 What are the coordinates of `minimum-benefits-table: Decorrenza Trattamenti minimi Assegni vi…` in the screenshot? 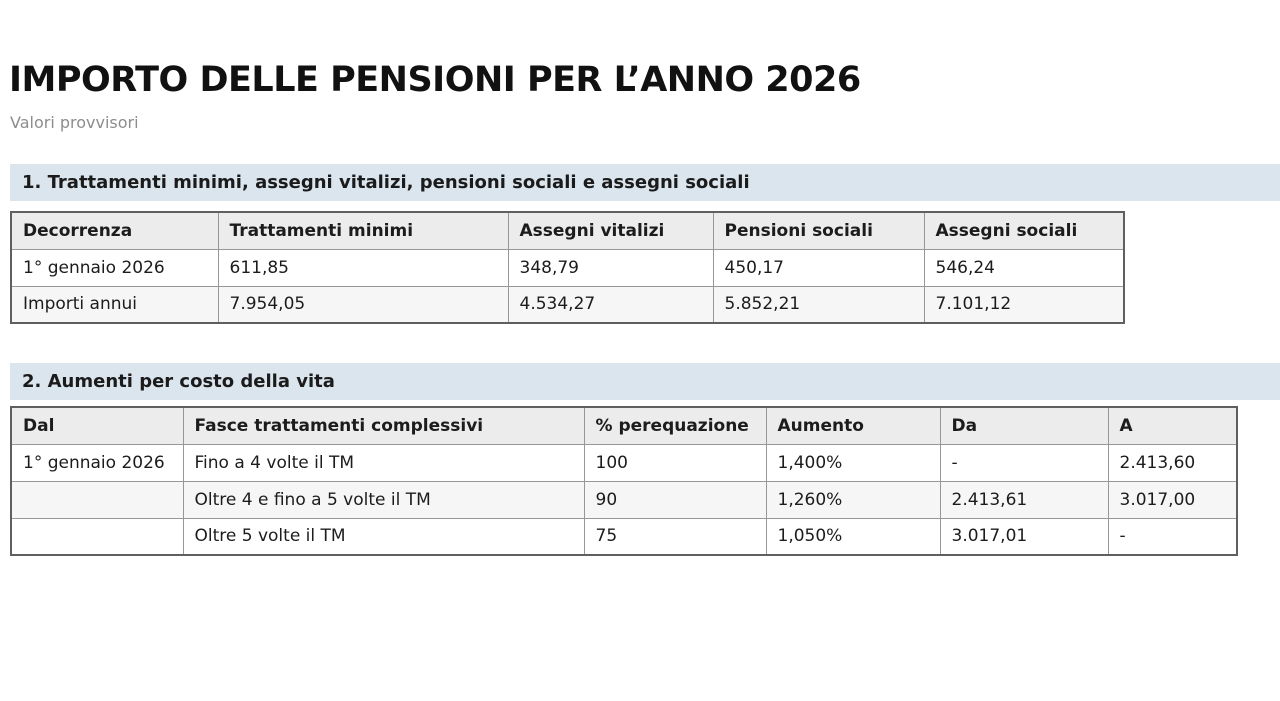 It's located at (567, 267).